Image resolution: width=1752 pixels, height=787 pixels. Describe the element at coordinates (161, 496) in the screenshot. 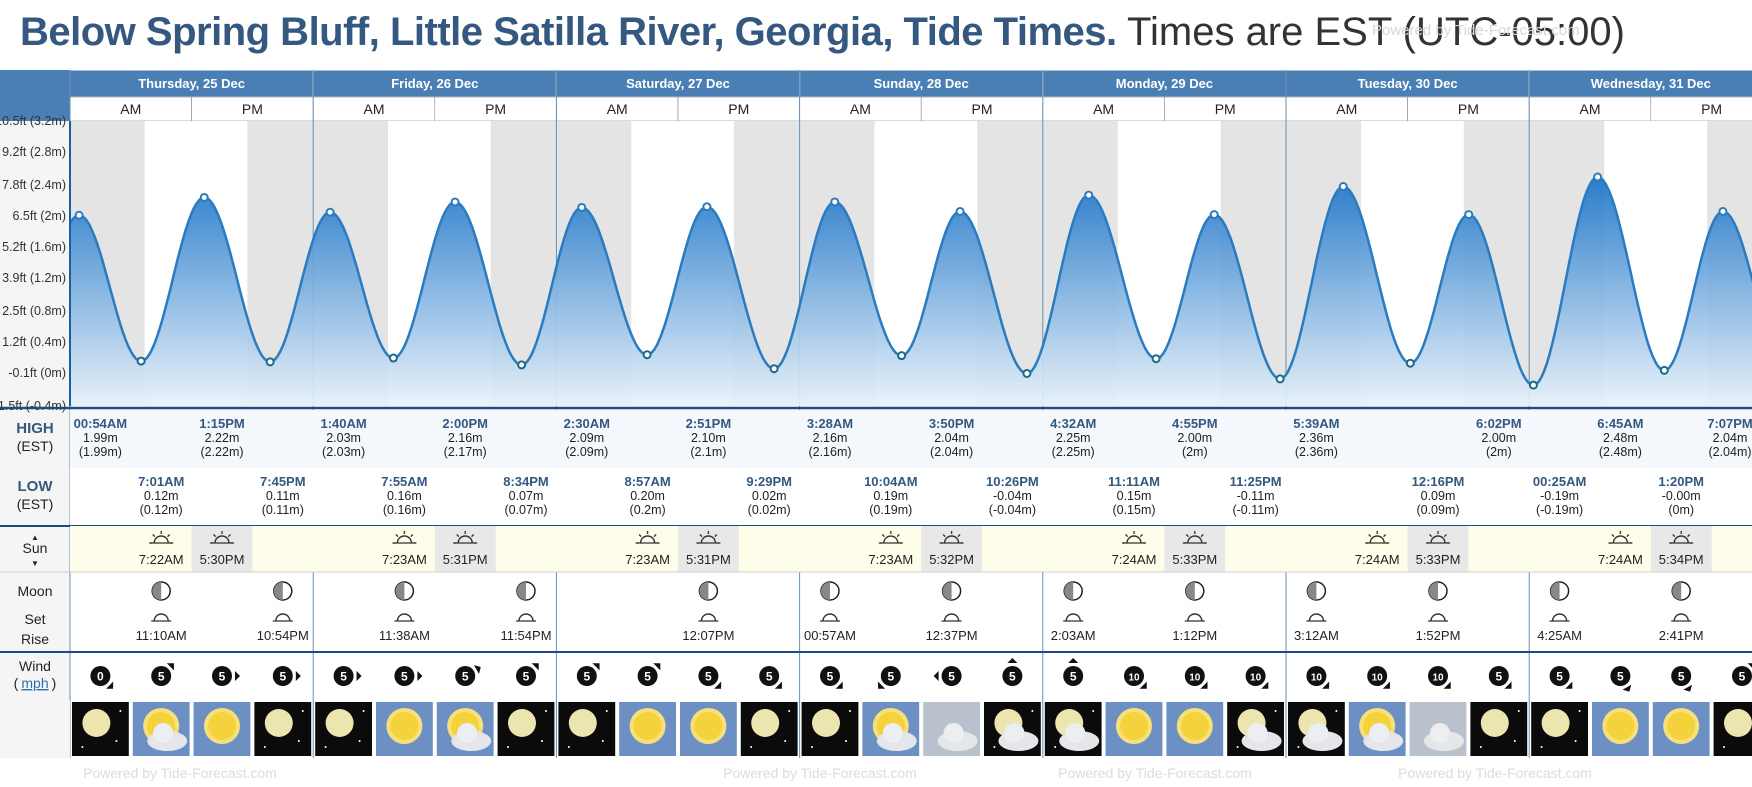

I see `low-tide-height: 0.12m` at that location.